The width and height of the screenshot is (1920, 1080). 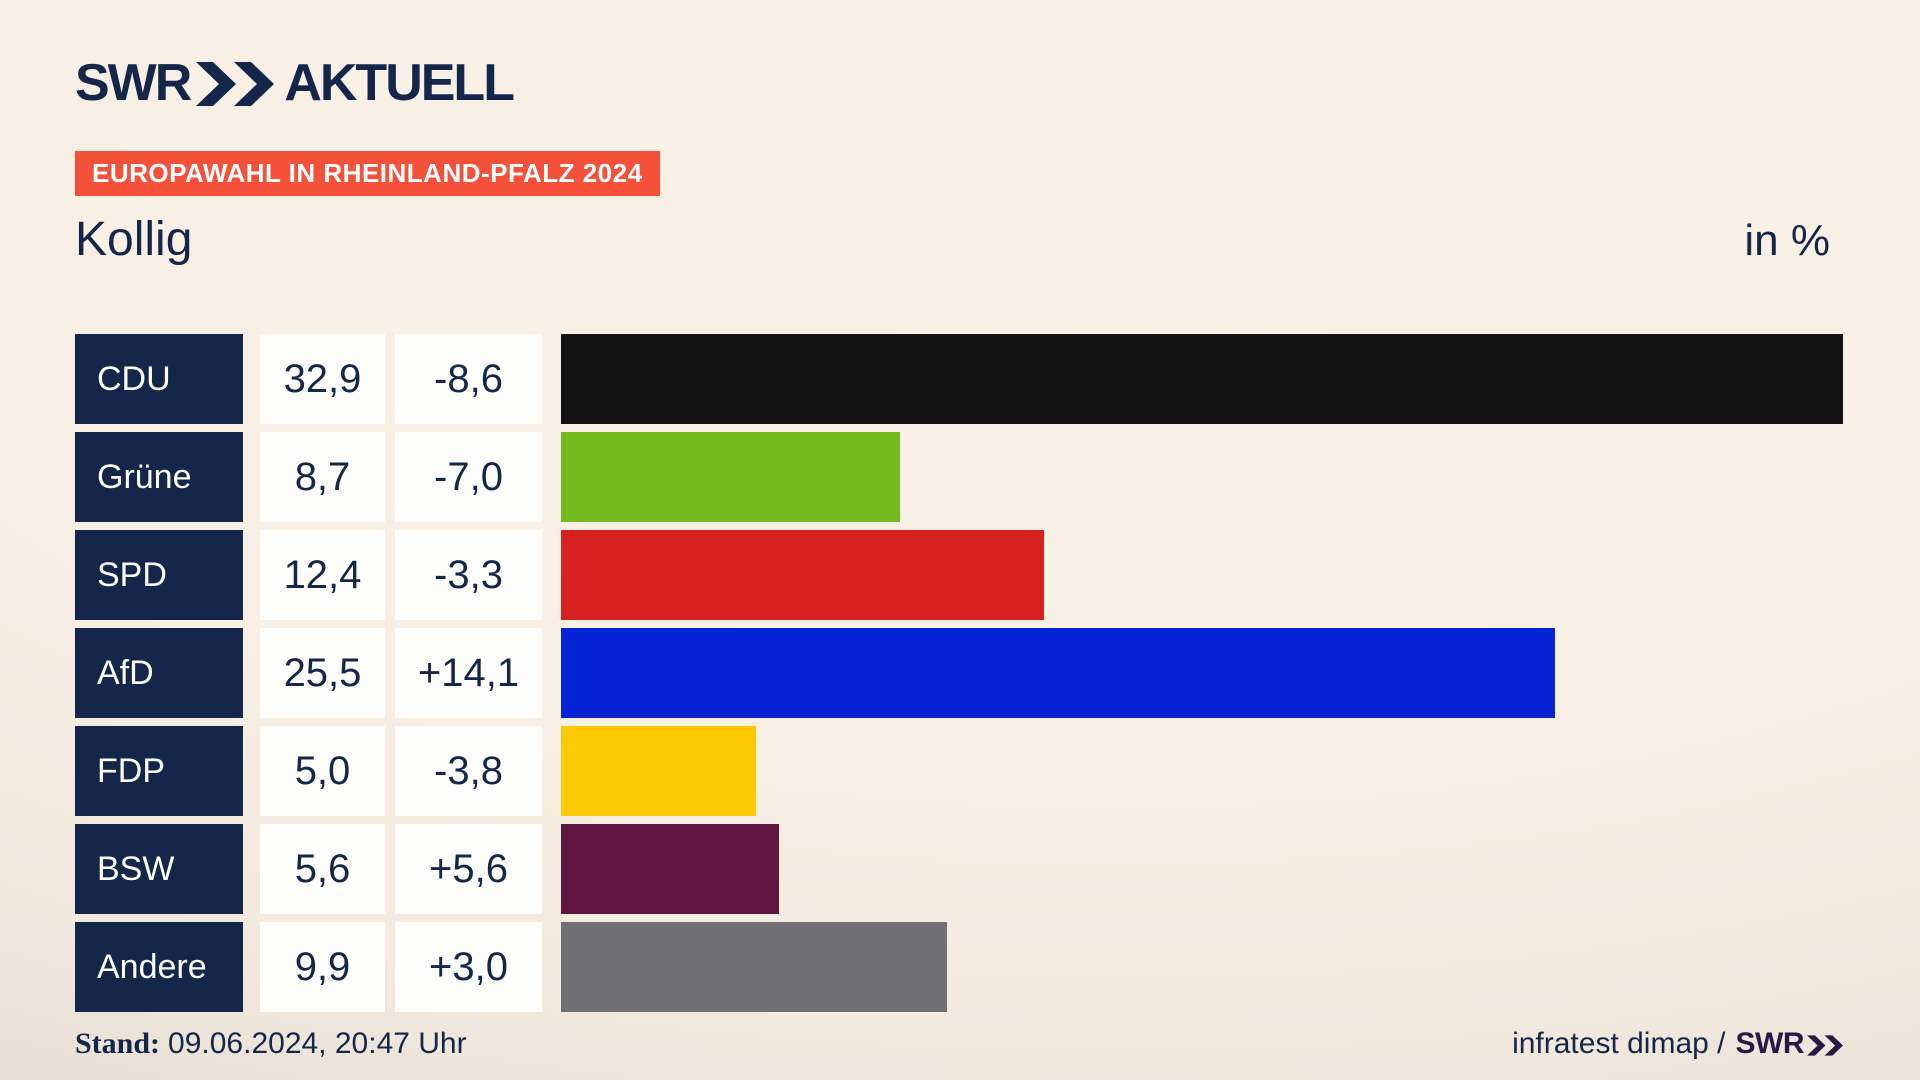 I want to click on party-label-box: Andere, so click(x=159, y=967).